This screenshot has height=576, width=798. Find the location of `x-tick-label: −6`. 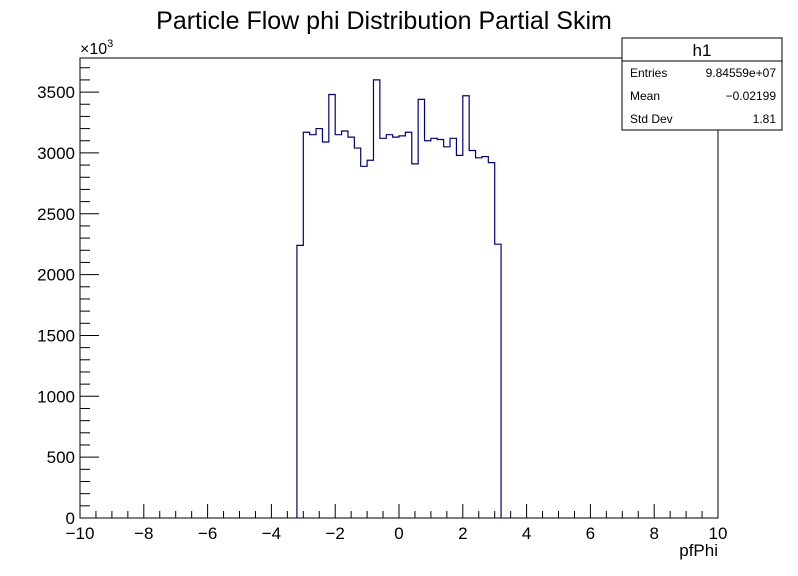

x-tick-label: −6 is located at coordinates (207, 533).